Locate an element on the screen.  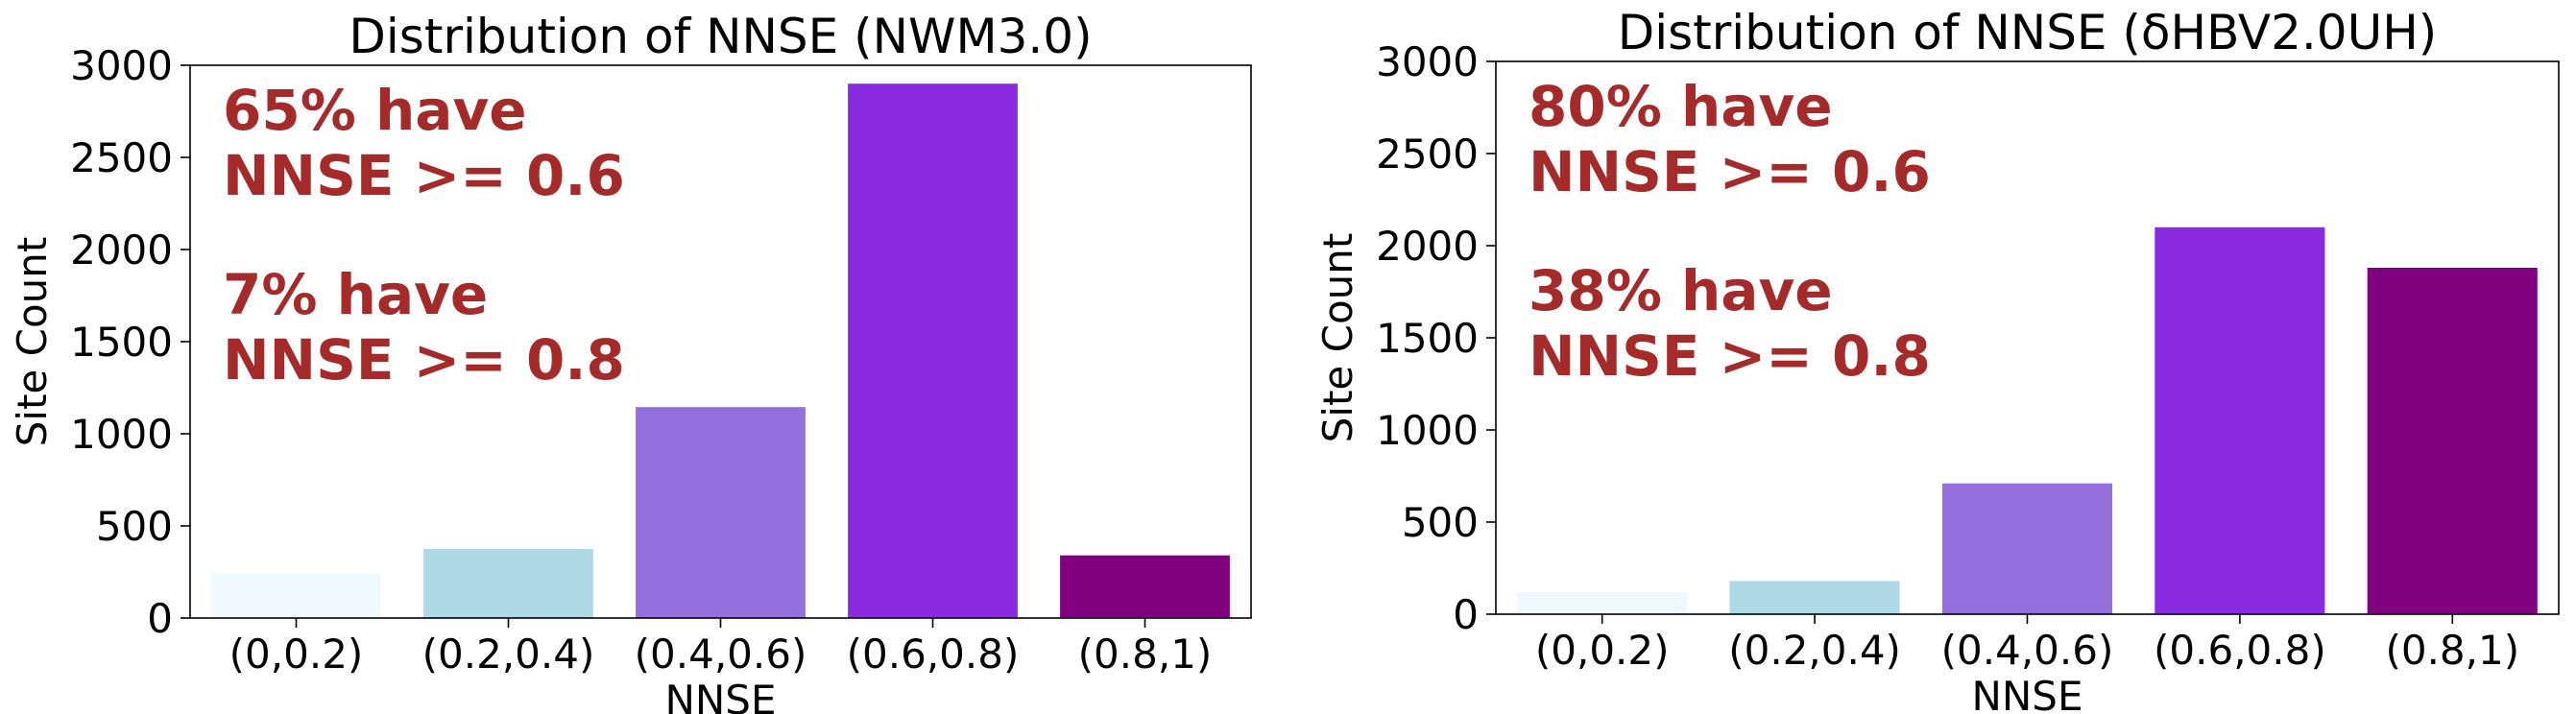
annotation-2-line-1: 38% have is located at coordinates (1681, 291).